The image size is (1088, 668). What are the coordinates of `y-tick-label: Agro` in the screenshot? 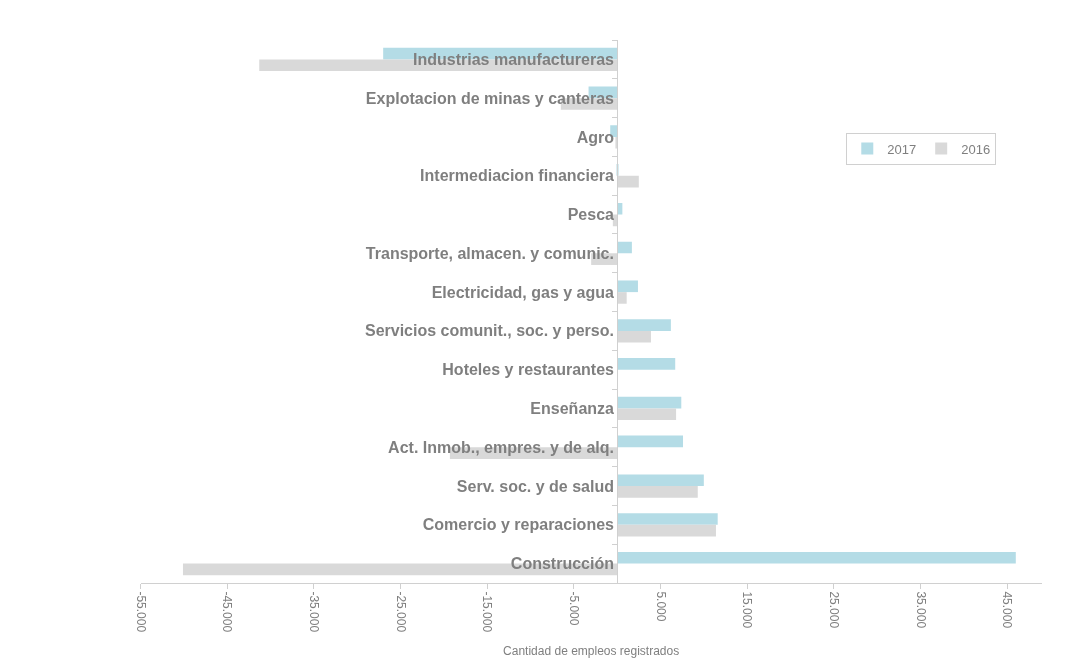 It's located at (595, 137).